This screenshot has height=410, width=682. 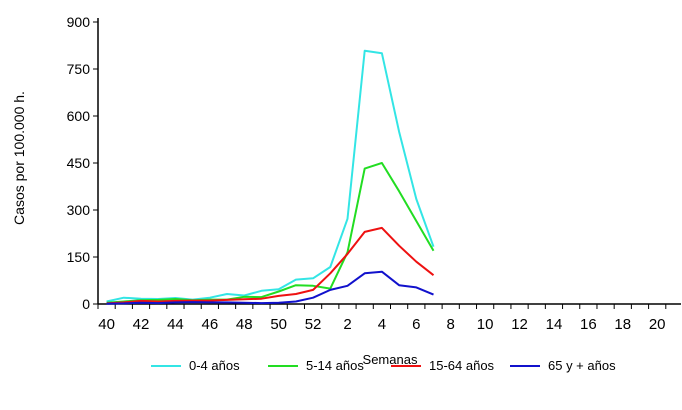 What do you see at coordinates (244, 324) in the screenshot?
I see `x-tick-label: 48` at bounding box center [244, 324].